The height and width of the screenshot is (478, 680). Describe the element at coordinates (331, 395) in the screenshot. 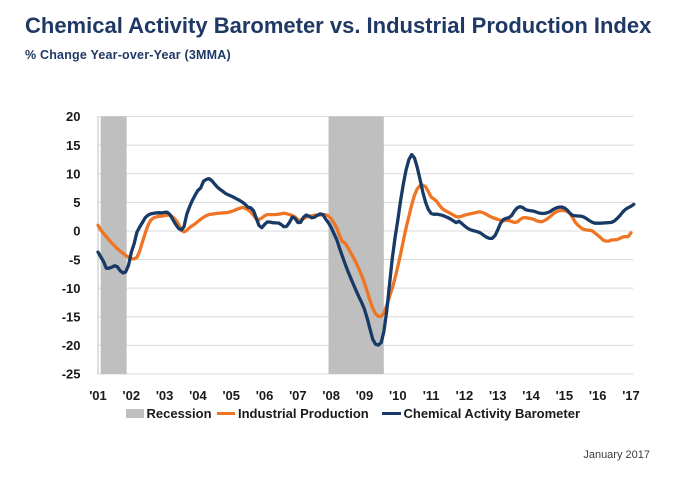

I see `x-tick-label-2008: '08` at that location.